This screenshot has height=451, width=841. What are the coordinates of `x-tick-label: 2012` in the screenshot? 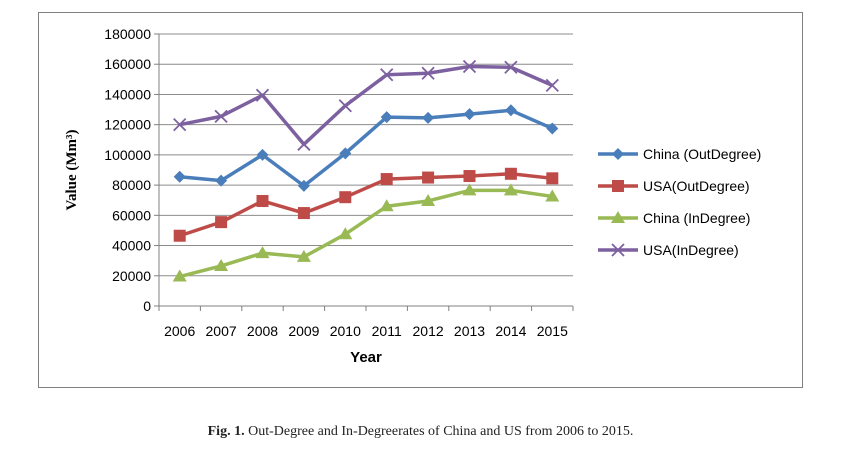 It's located at (428, 331).